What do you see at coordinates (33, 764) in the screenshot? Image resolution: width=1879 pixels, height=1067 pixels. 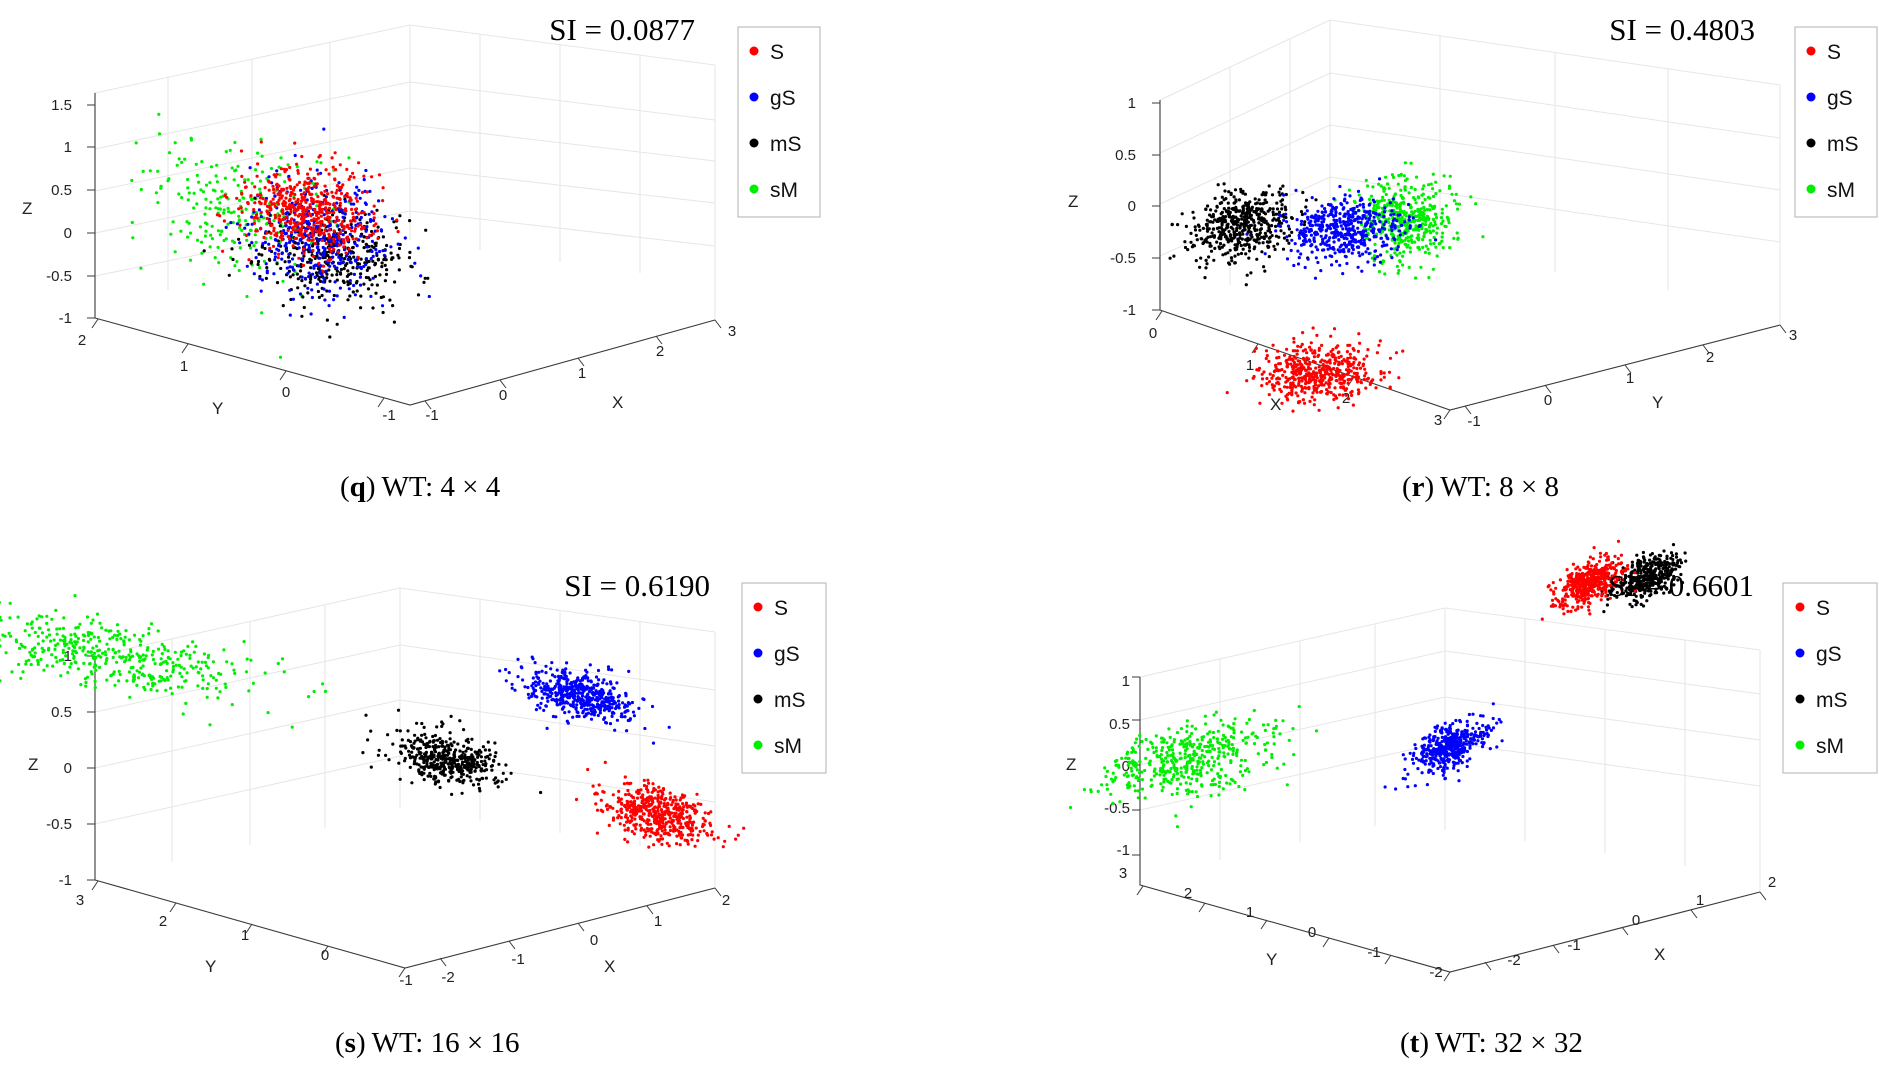 I see `panel-s-z-label: Z` at bounding box center [33, 764].